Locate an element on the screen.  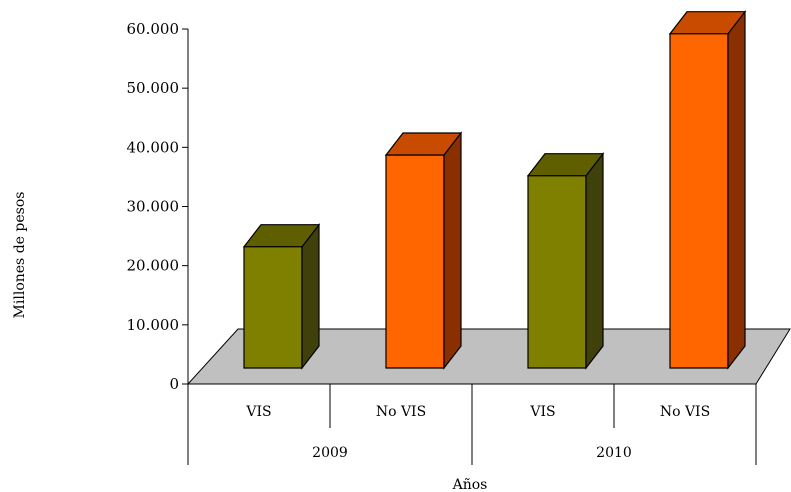
y-axis-title: Millones de pesos is located at coordinates (20, 255).